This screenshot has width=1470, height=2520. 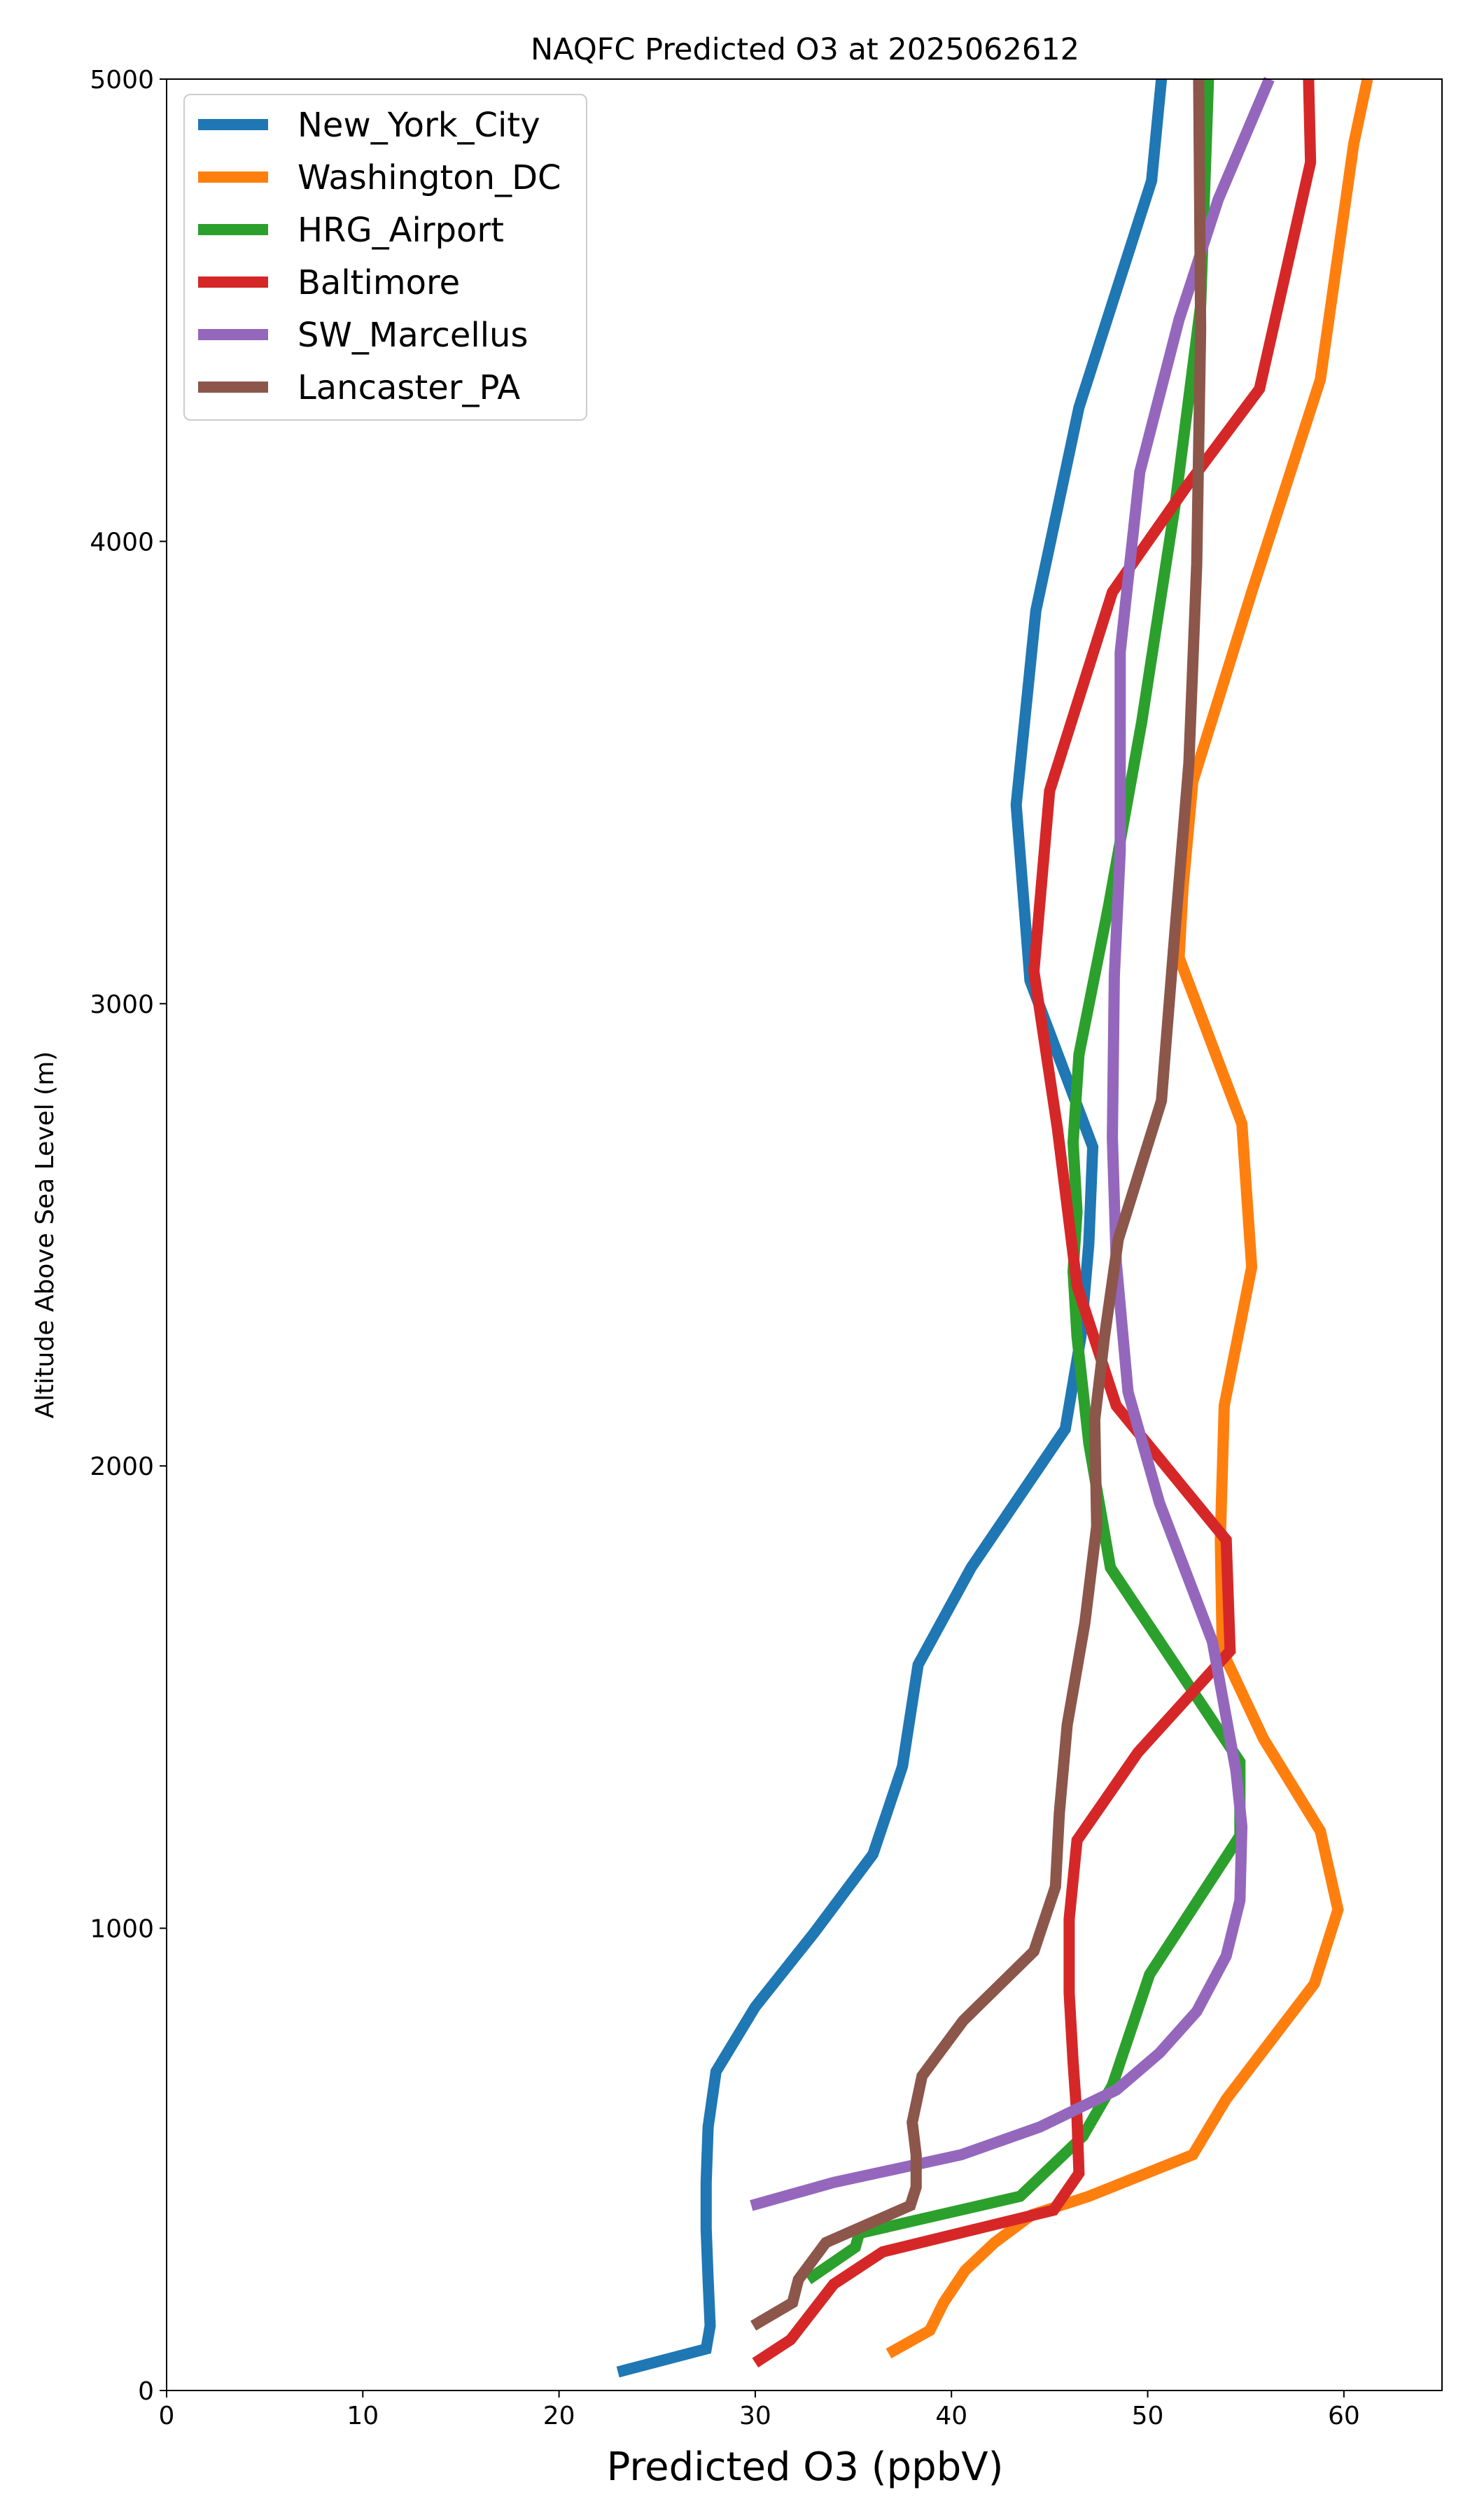 What do you see at coordinates (429, 177) in the screenshot?
I see `legend-label: Washington_DC` at bounding box center [429, 177].